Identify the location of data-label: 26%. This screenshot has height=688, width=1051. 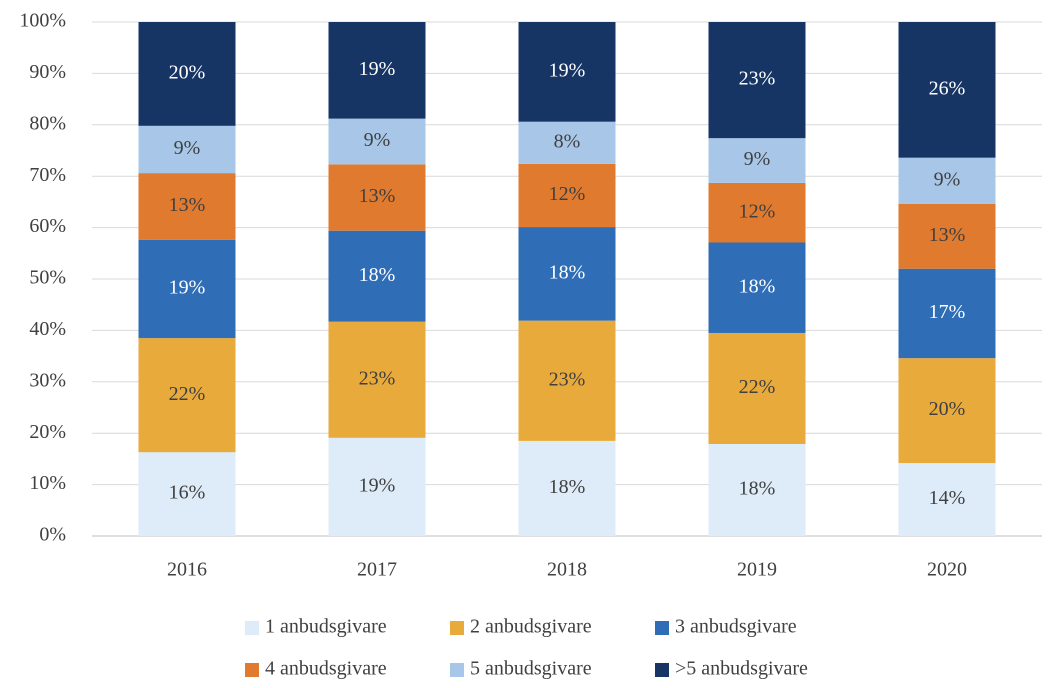
(947, 88).